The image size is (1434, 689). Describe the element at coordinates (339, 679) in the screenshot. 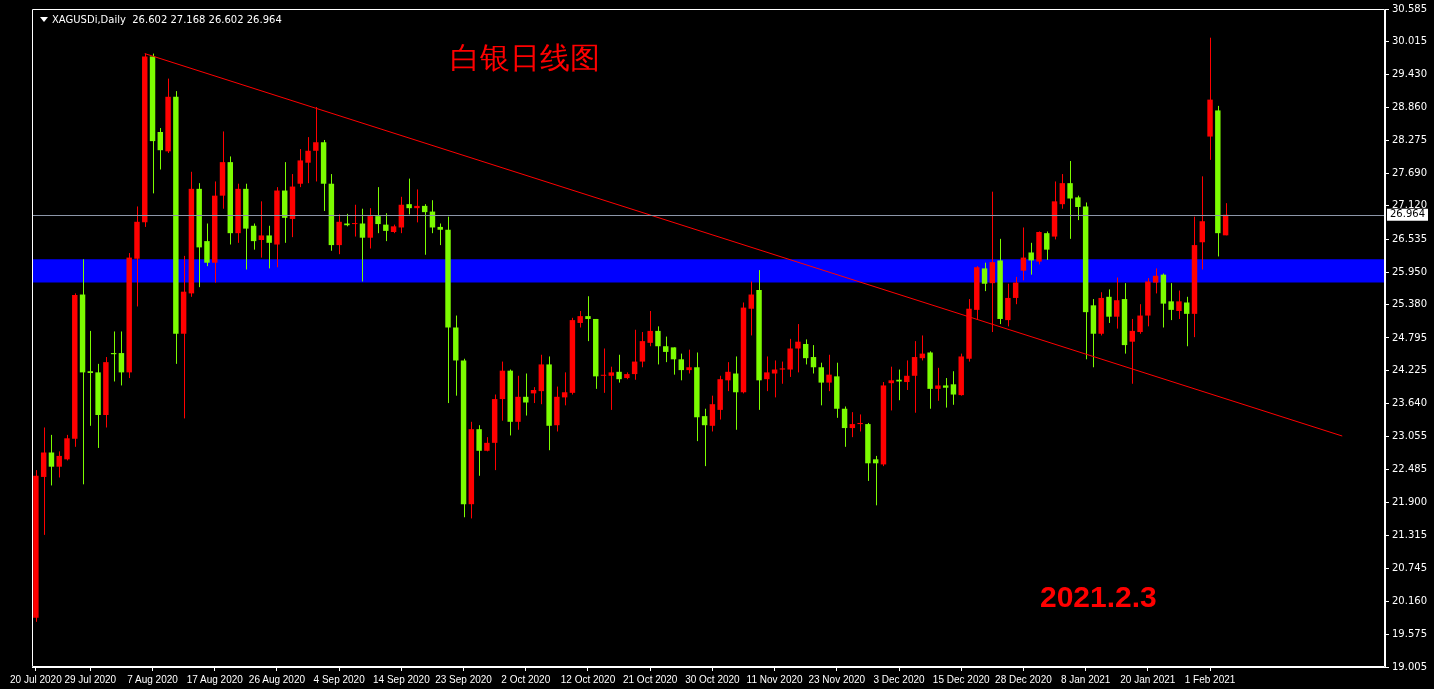

I see `x-tick-label: 4 Sep 2020` at that location.